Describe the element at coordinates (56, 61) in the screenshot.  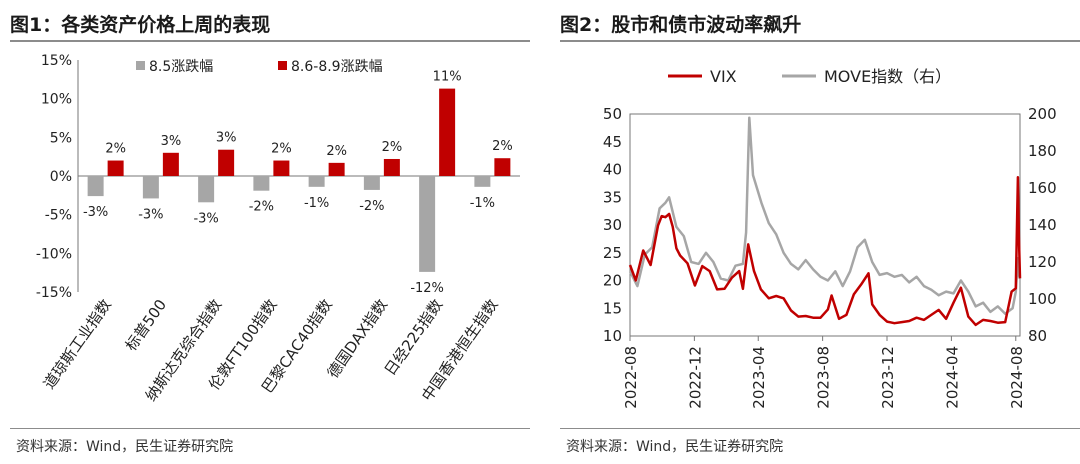
I see `y-tick-label: 15%` at that location.